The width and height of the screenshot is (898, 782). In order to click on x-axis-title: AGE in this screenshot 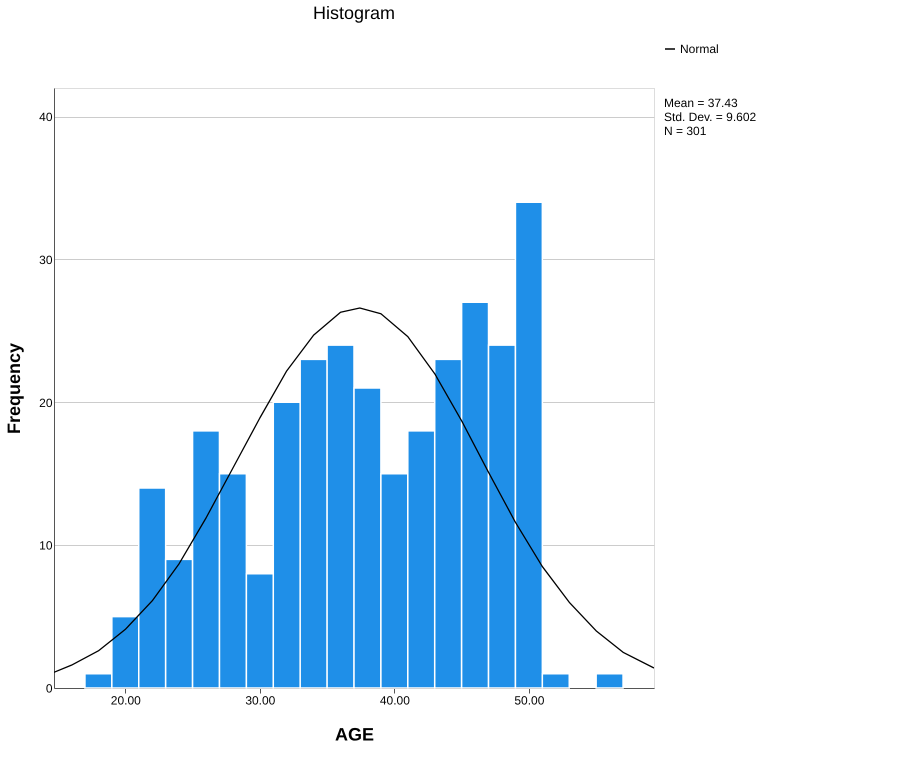, I will do `click(354, 734)`.